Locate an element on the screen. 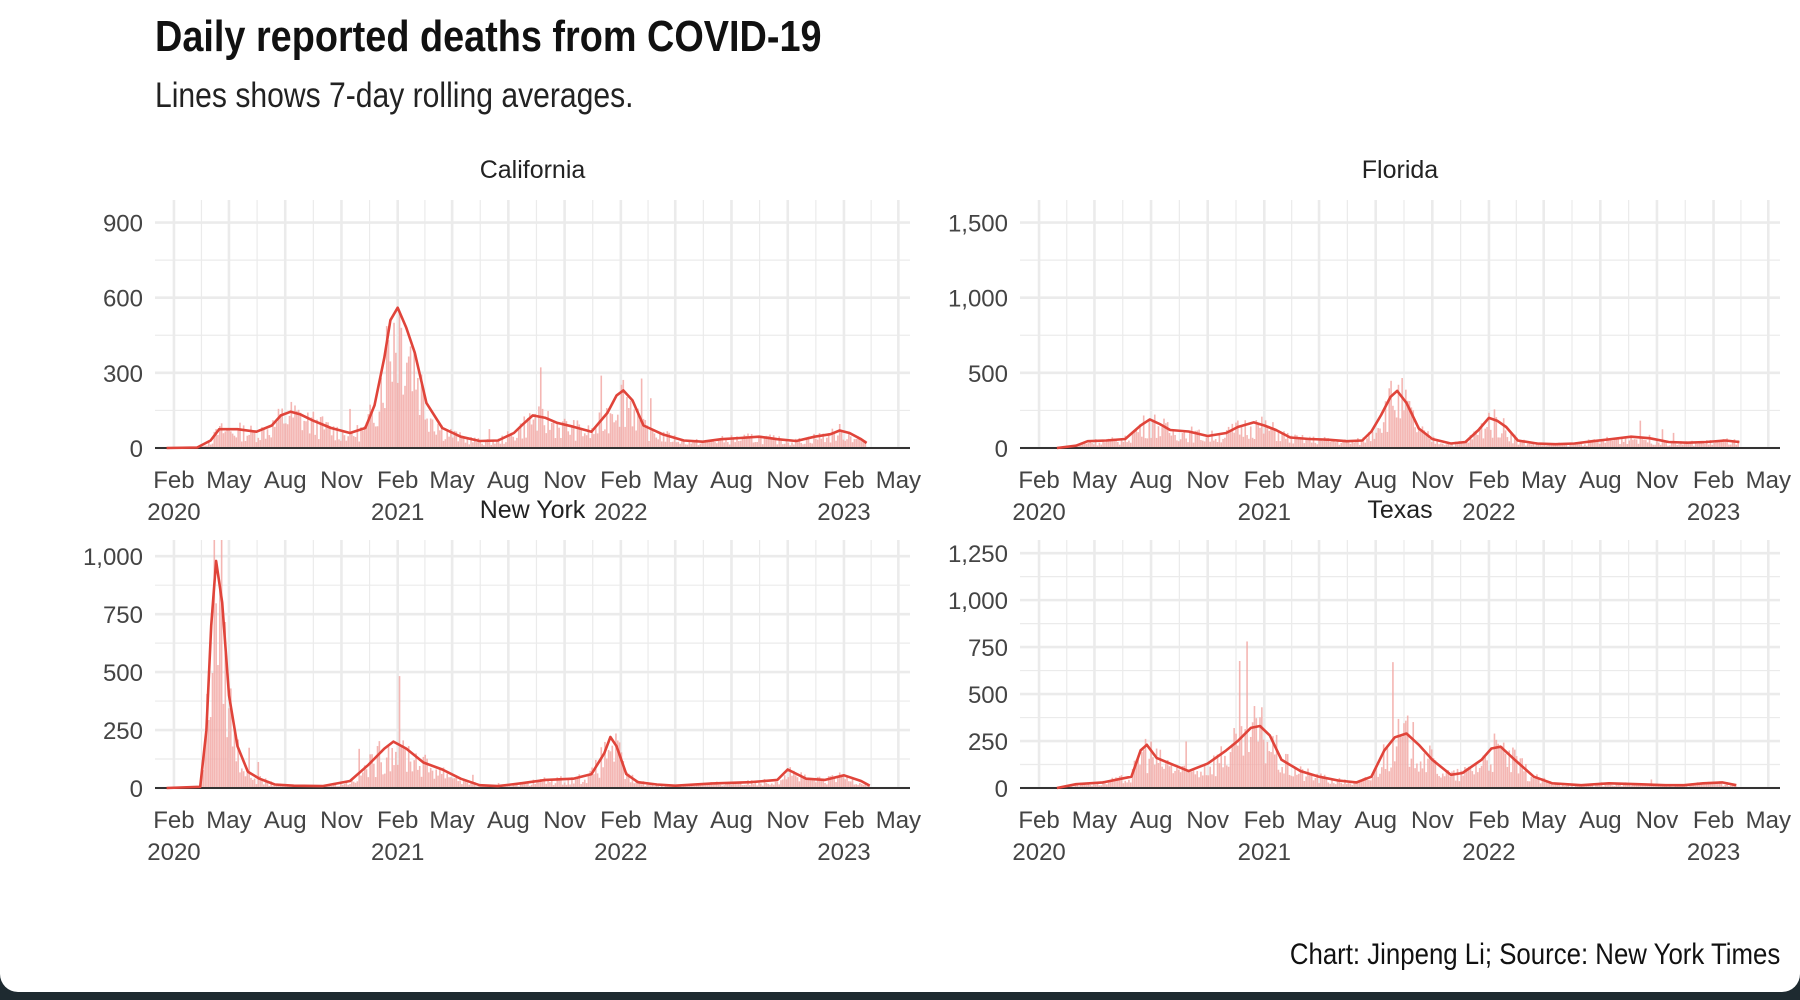 This screenshot has width=1800, height=1000. x-tick-label: Aug is located at coordinates (285, 820).